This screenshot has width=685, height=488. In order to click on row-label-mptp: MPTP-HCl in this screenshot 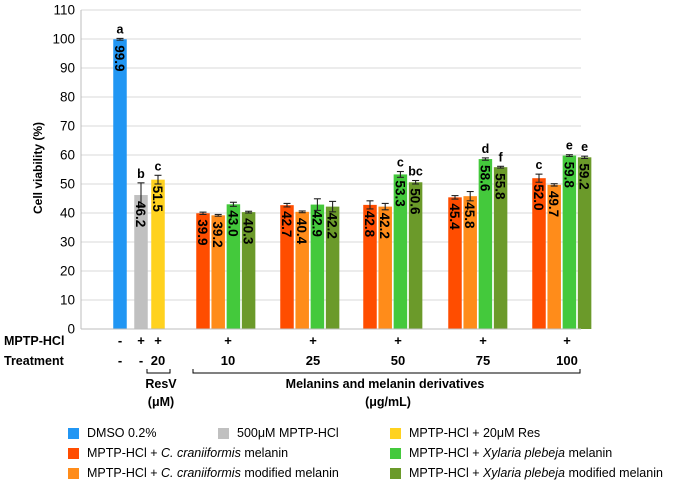, I will do `click(34, 341)`.